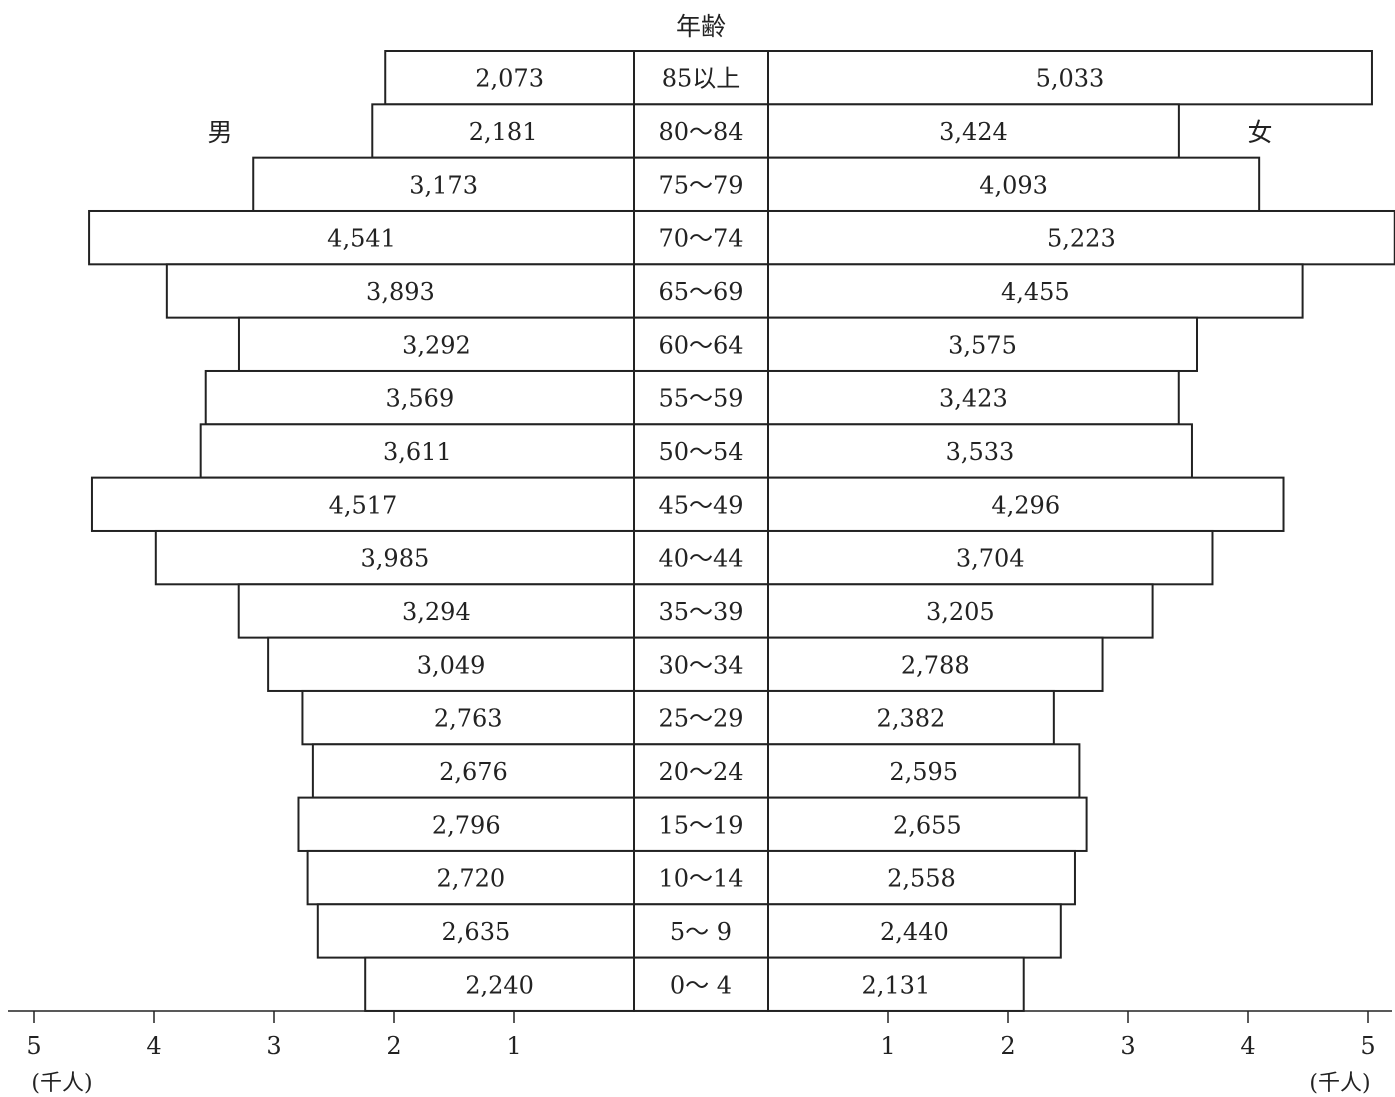  Describe the element at coordinates (1035, 292) in the screenshot. I see `female-value-label-4: 4,455` at that location.